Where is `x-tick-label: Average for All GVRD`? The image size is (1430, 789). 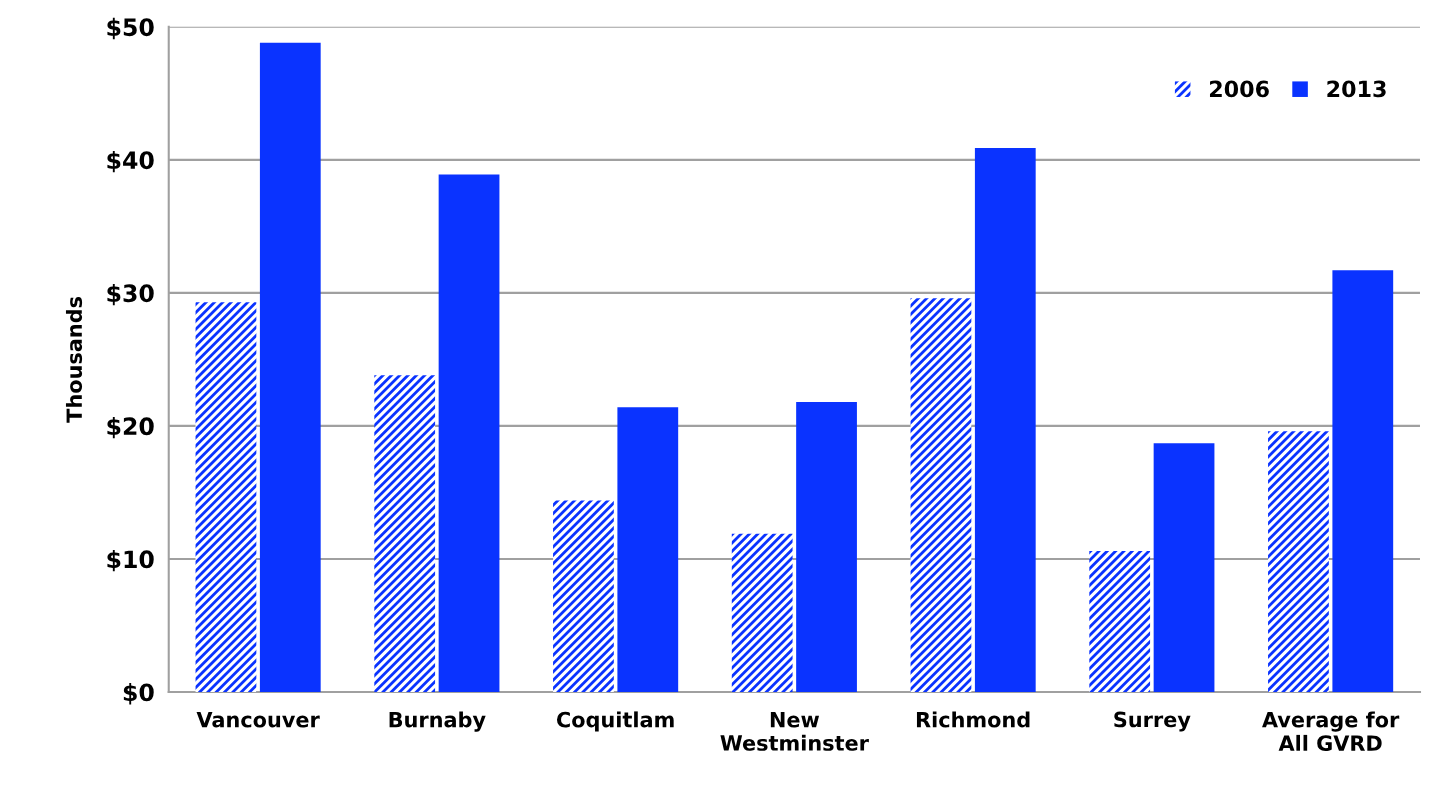
x-tick-label: Average for All GVRD is located at coordinates (1331, 731).